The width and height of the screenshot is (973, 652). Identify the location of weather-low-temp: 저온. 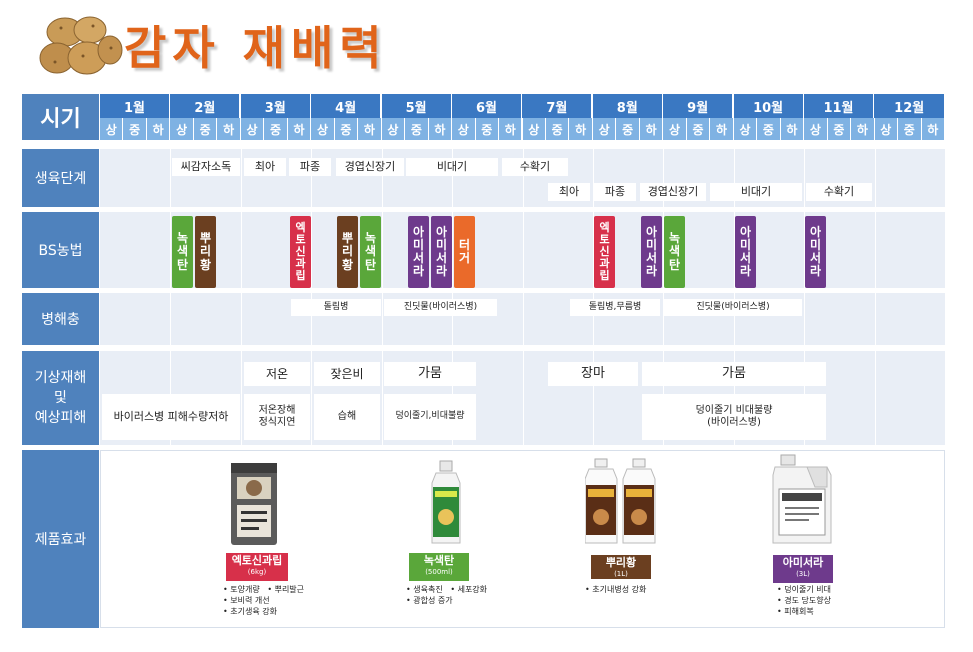
(277, 374).